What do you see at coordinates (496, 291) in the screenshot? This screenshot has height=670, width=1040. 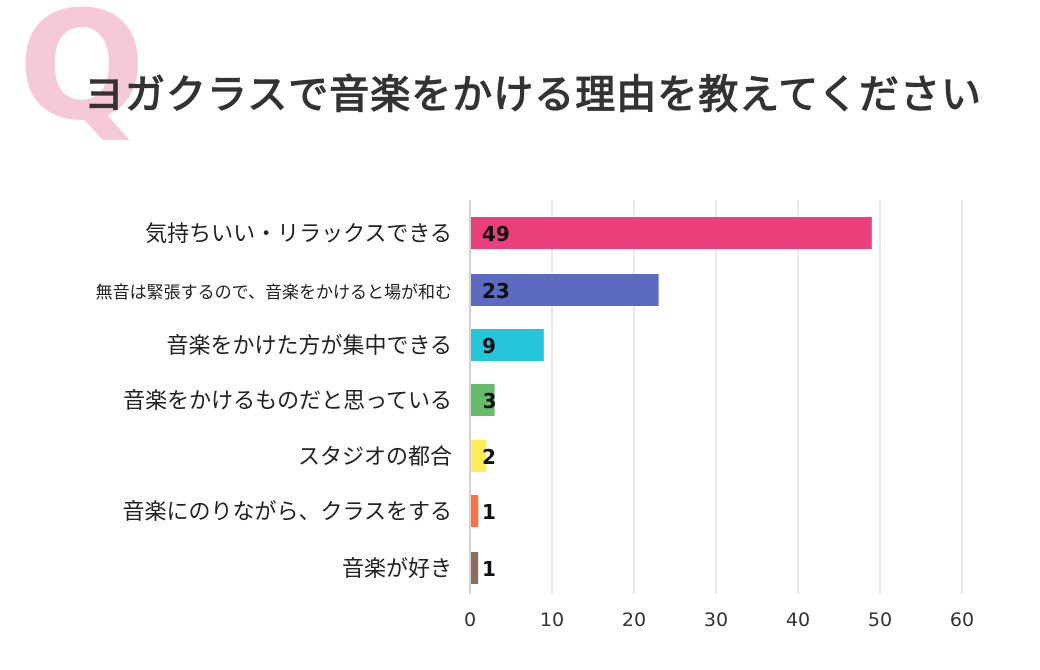 I see `data-label: 23` at bounding box center [496, 291].